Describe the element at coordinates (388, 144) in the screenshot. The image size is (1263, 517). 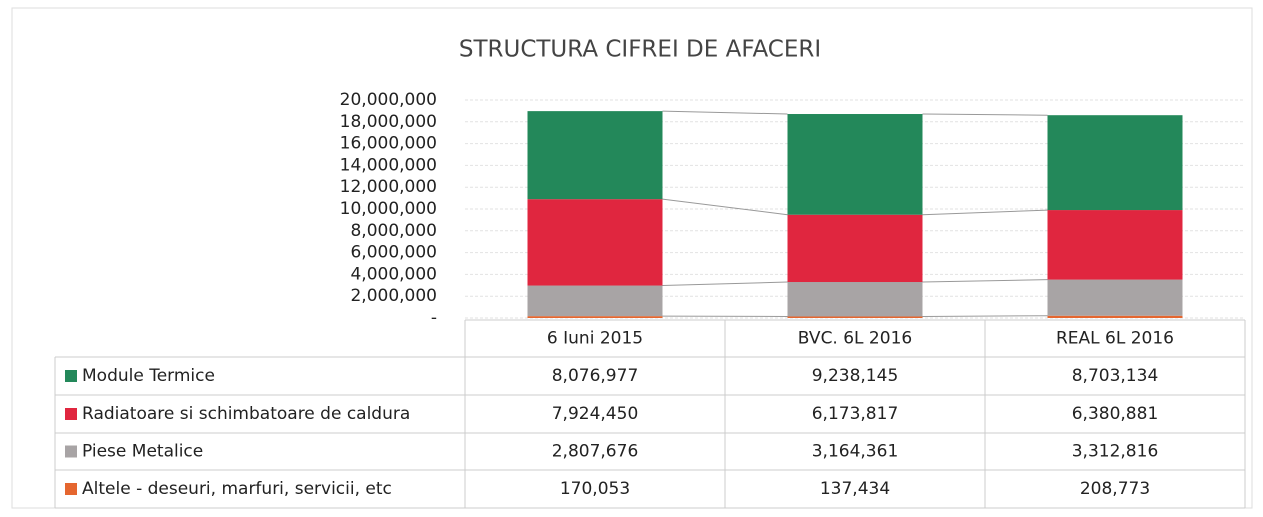
I see `y-tick-label: 16,000,000` at that location.